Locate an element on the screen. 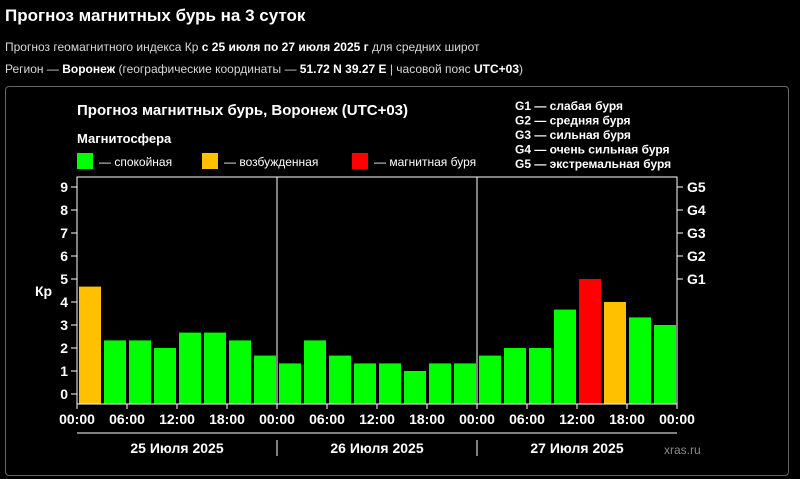 This screenshot has height=479, width=800. day-label: 26 Июля 2025 is located at coordinates (376, 448).